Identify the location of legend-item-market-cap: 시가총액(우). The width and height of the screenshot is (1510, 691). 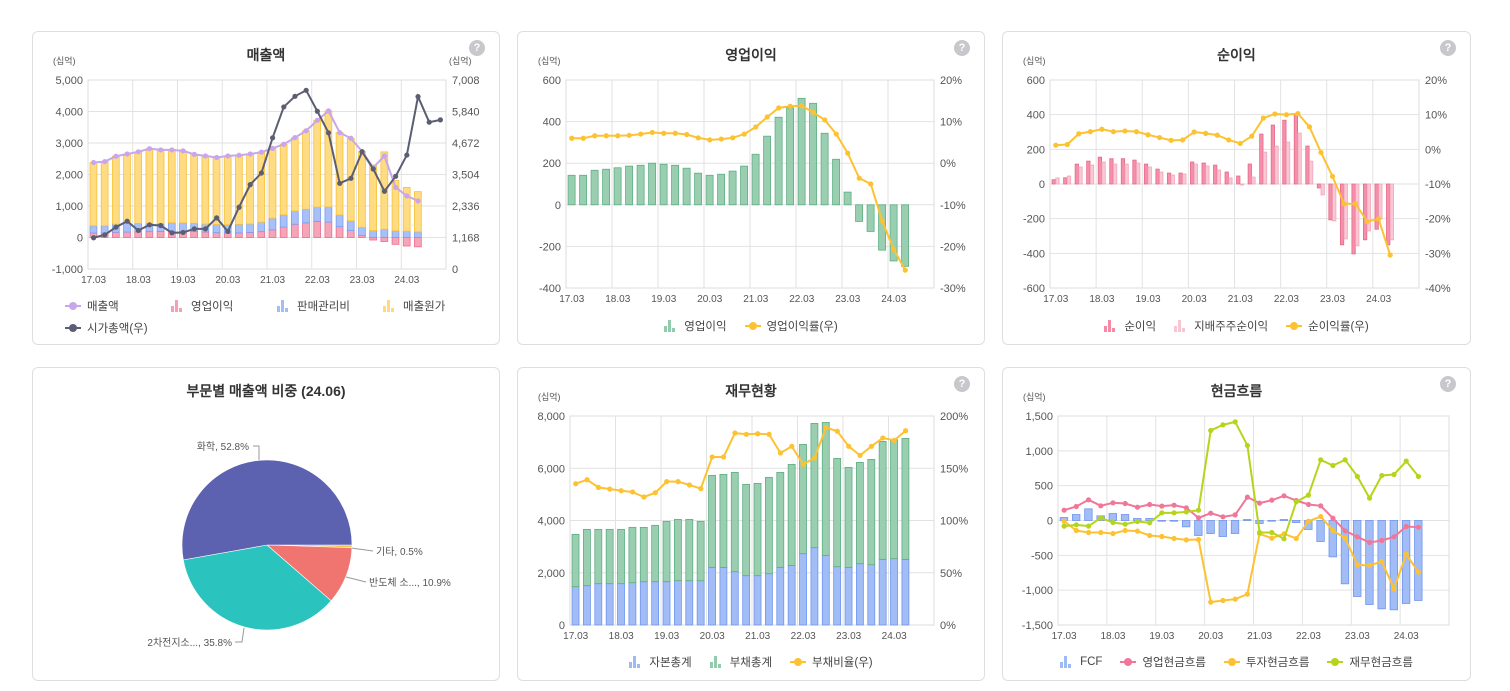
(118, 328).